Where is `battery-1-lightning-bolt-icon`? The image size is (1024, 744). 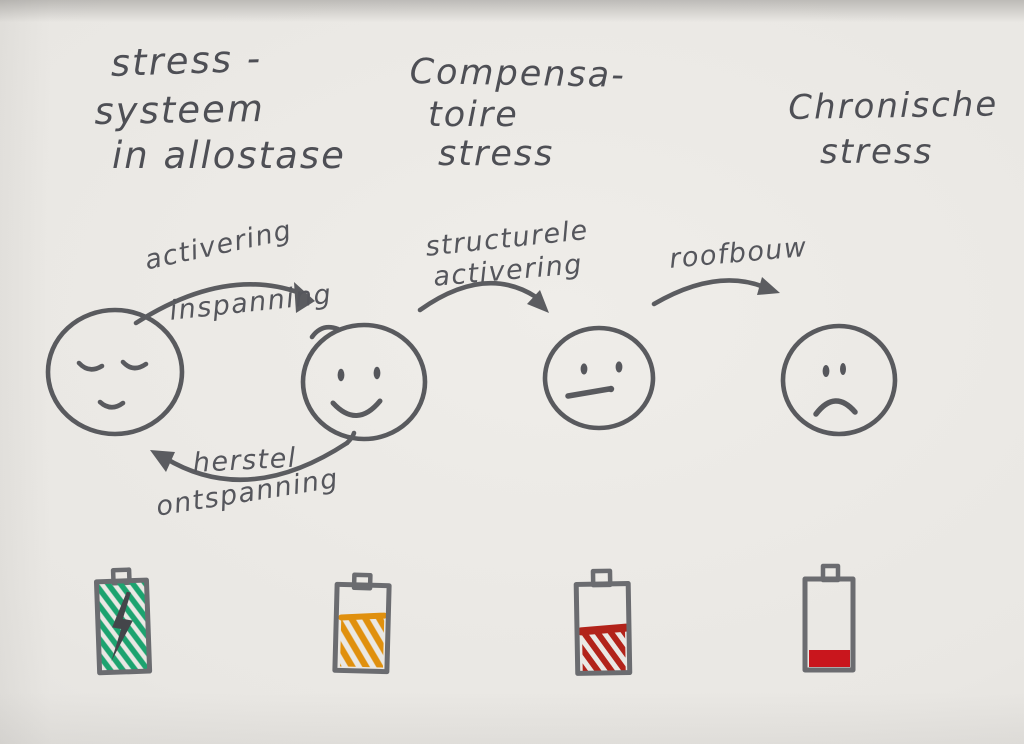
battery-1-lightning-bolt-icon is located at coordinates (122, 626).